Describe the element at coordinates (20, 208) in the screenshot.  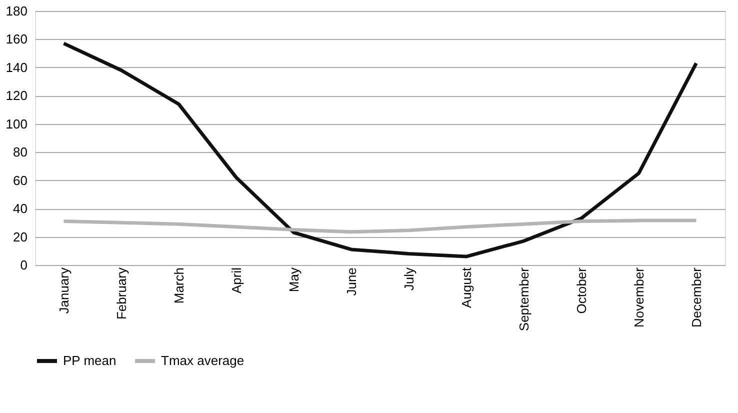
I see `y-tick-label: 40` at that location.